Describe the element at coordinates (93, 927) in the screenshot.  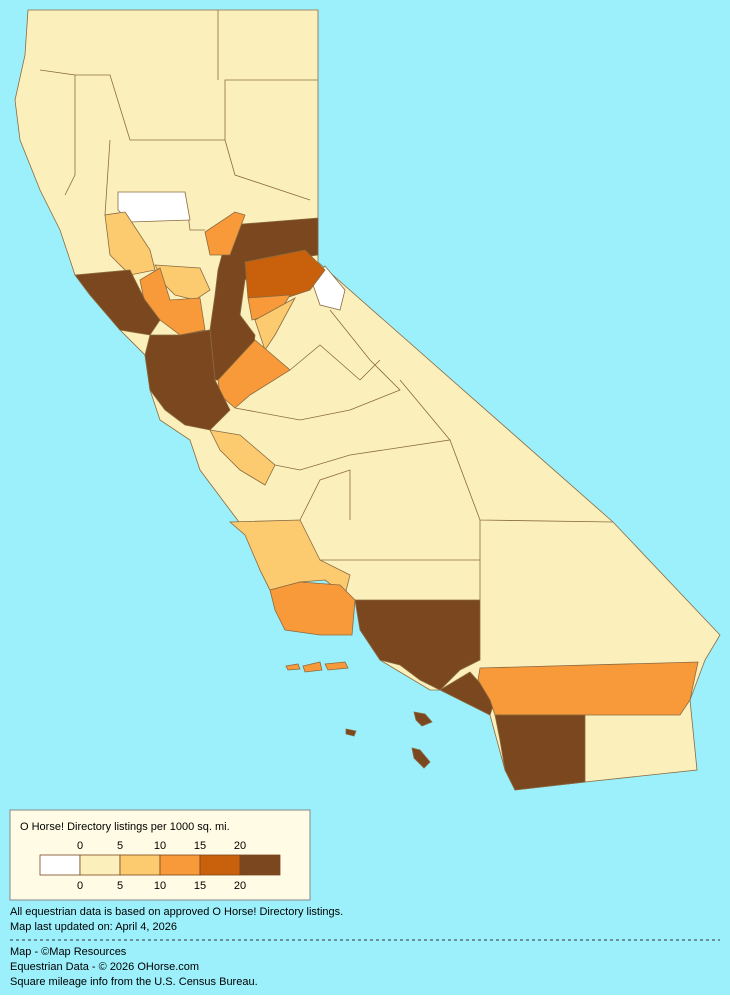
I see `note: Map last updated on: April 4, 2026` at that location.